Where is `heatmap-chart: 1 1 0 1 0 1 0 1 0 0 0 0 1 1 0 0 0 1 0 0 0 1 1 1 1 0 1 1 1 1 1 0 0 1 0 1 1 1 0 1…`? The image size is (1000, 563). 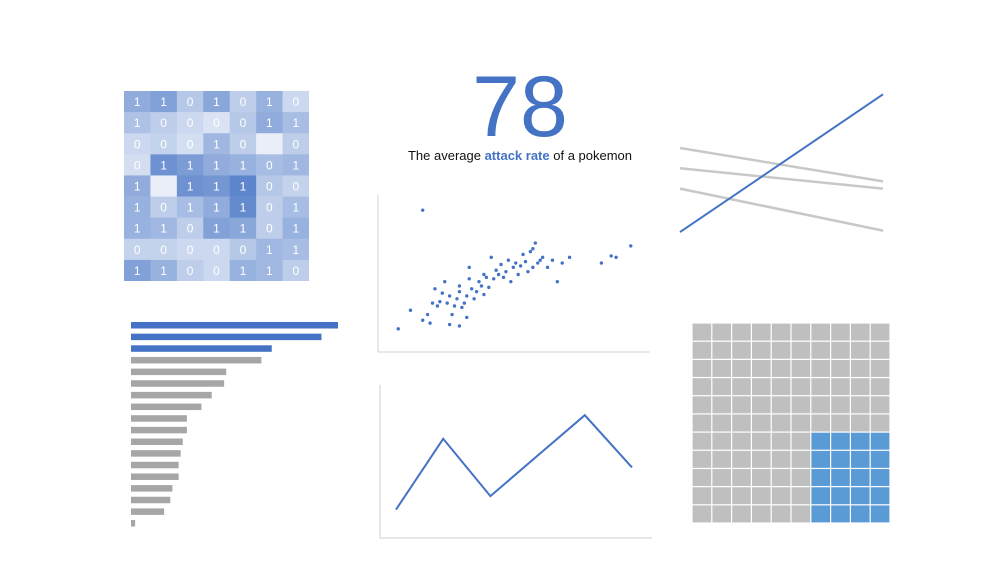 heatmap-chart: 1 1 0 1 0 1 0 1 0 0 0 0 1 1 0 0 0 1 0 0 0 1 1 1 1 0 1 1 1 1 1 0 0 1 0 1 1 1 0 1… is located at coordinates (217, 186).